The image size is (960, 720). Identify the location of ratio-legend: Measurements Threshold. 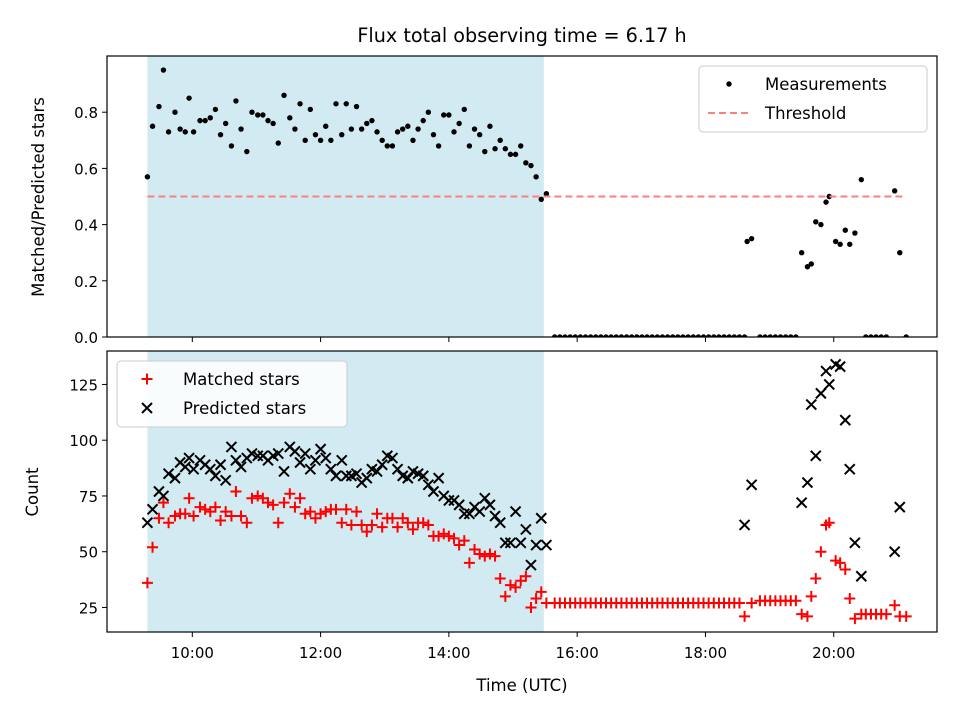
(813, 99).